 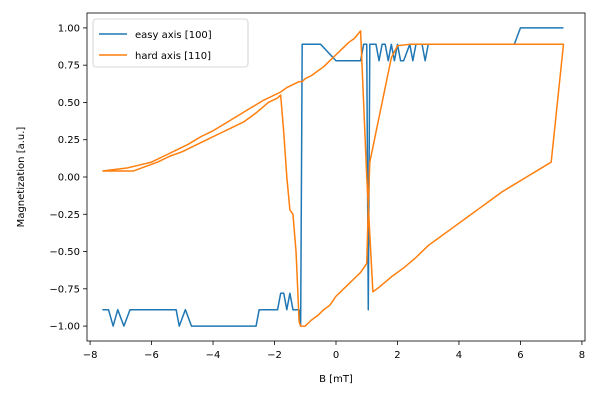 I want to click on y-tick-label: −1.00, so click(x=64, y=327).